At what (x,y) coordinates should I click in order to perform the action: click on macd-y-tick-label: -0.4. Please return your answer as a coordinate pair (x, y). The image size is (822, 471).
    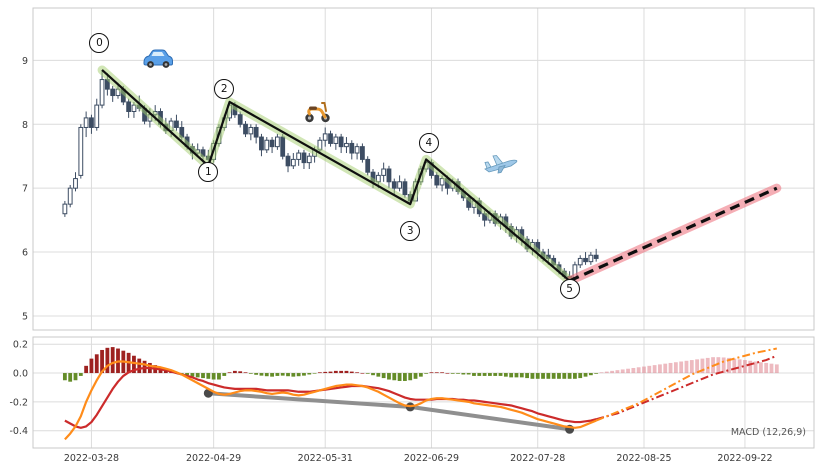
    Looking at the image, I should click on (18, 431).